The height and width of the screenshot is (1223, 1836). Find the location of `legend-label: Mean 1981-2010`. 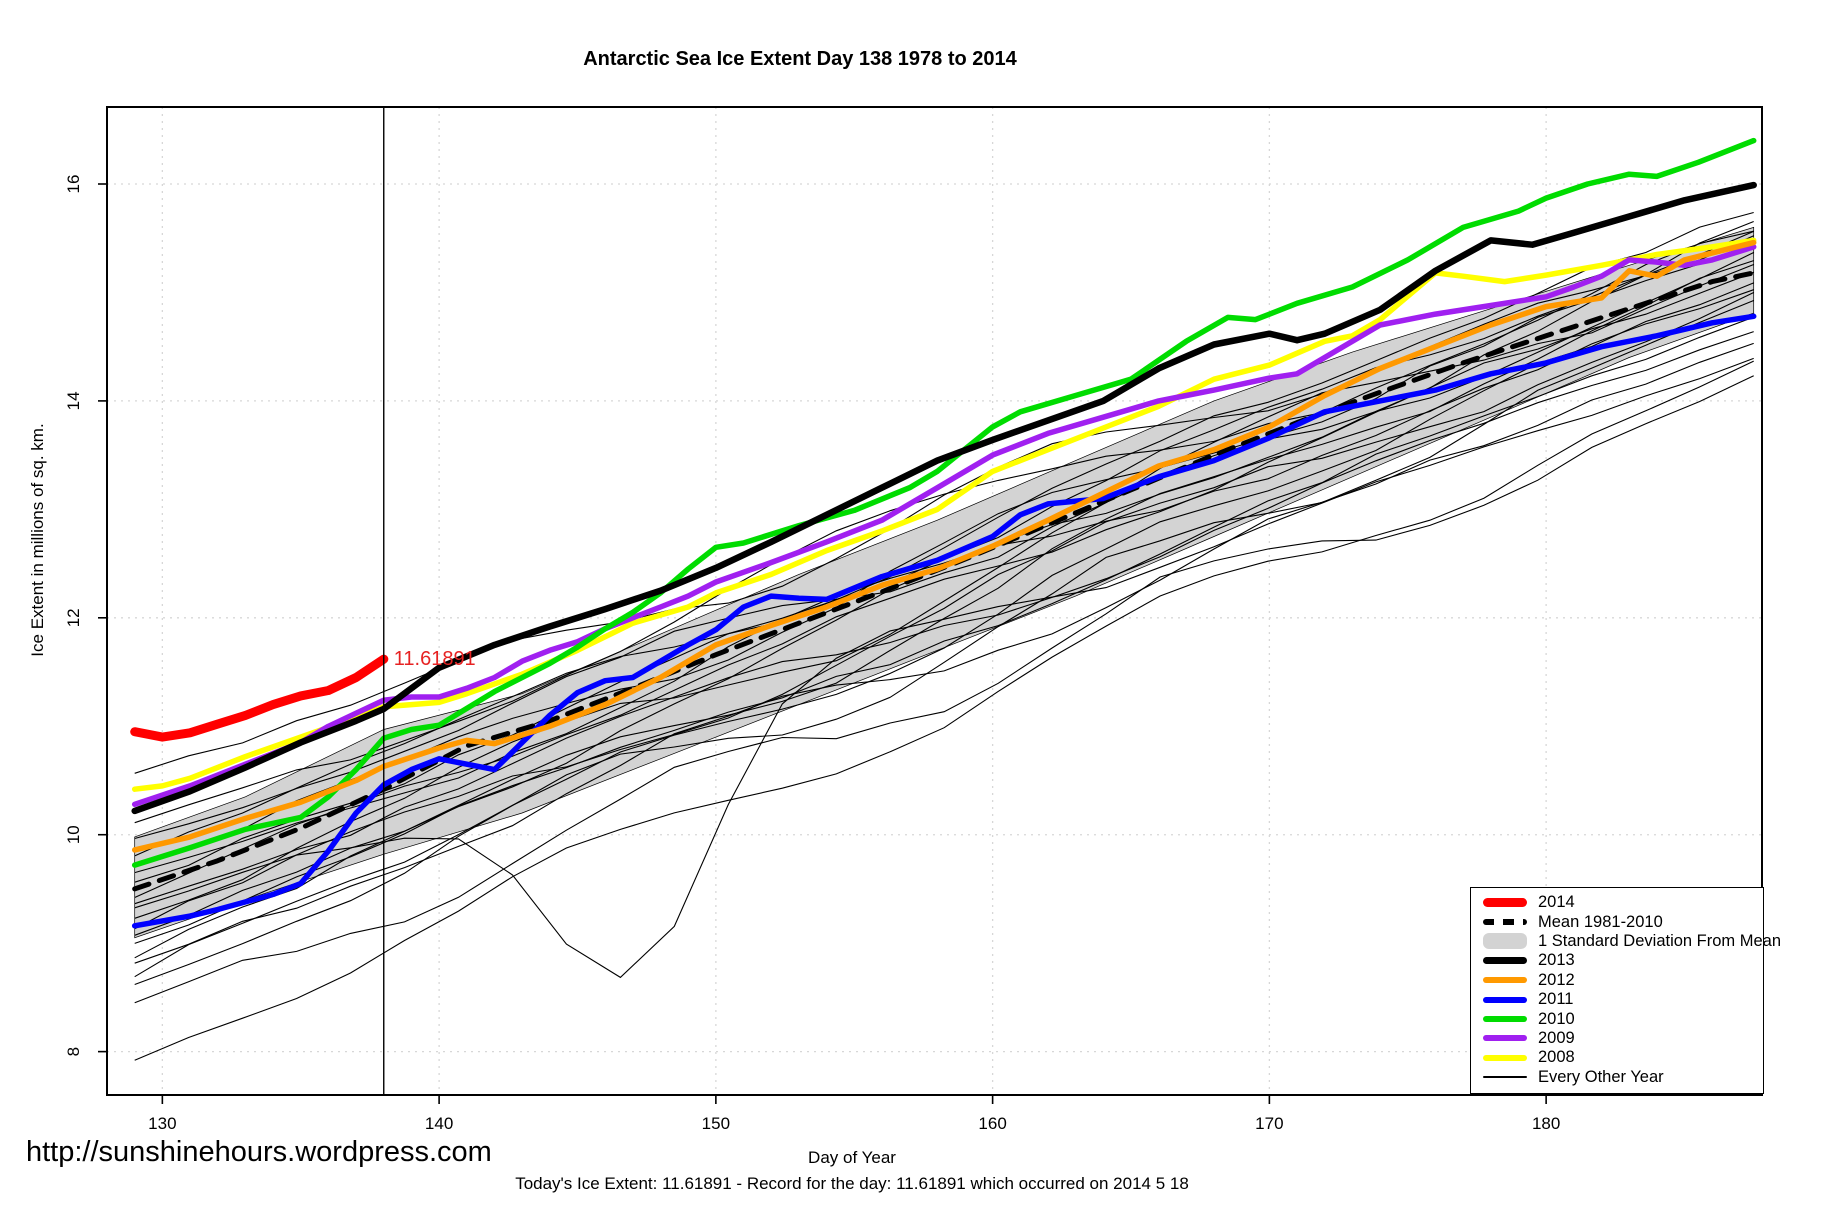

legend-label: Mean 1981-2010 is located at coordinates (1600, 921).